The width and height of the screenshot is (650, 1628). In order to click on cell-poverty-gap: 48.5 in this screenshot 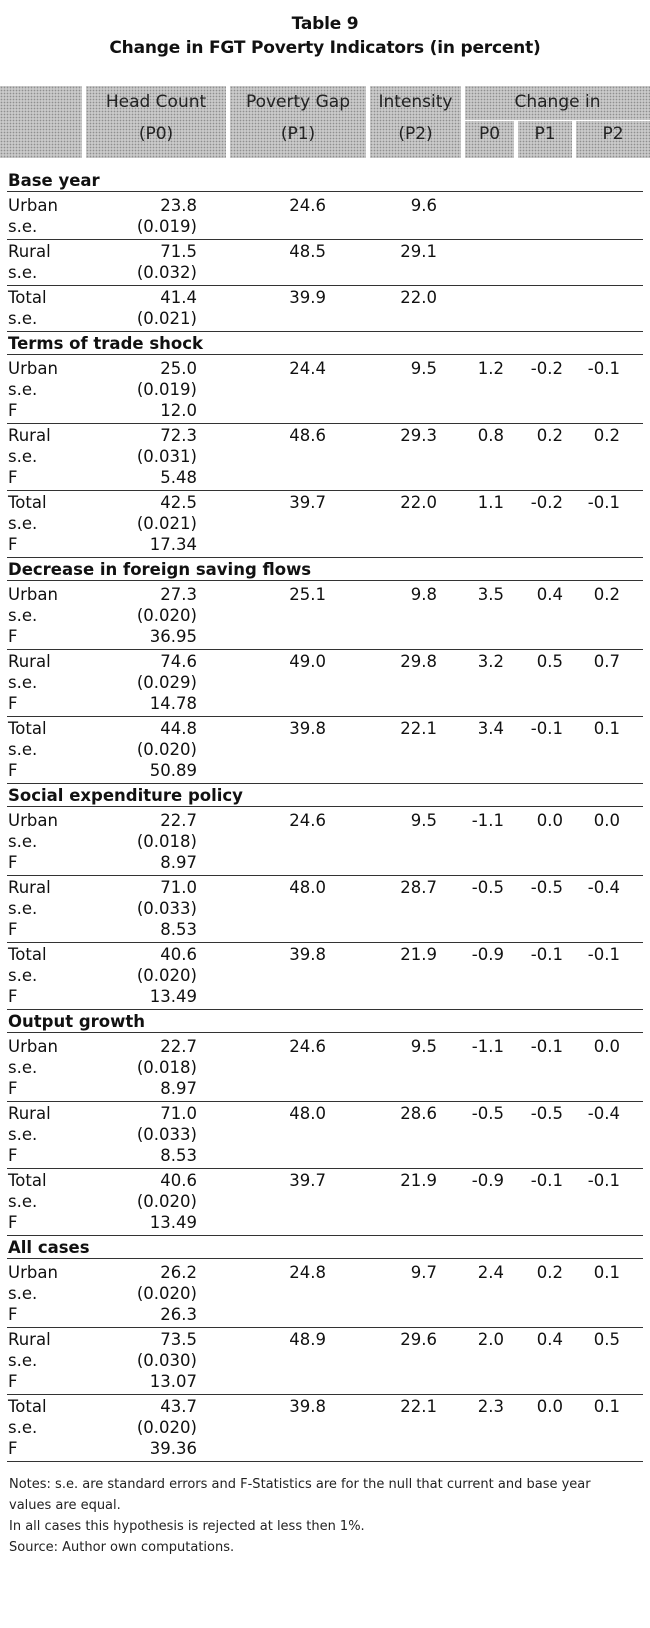, I will do `click(307, 251)`.